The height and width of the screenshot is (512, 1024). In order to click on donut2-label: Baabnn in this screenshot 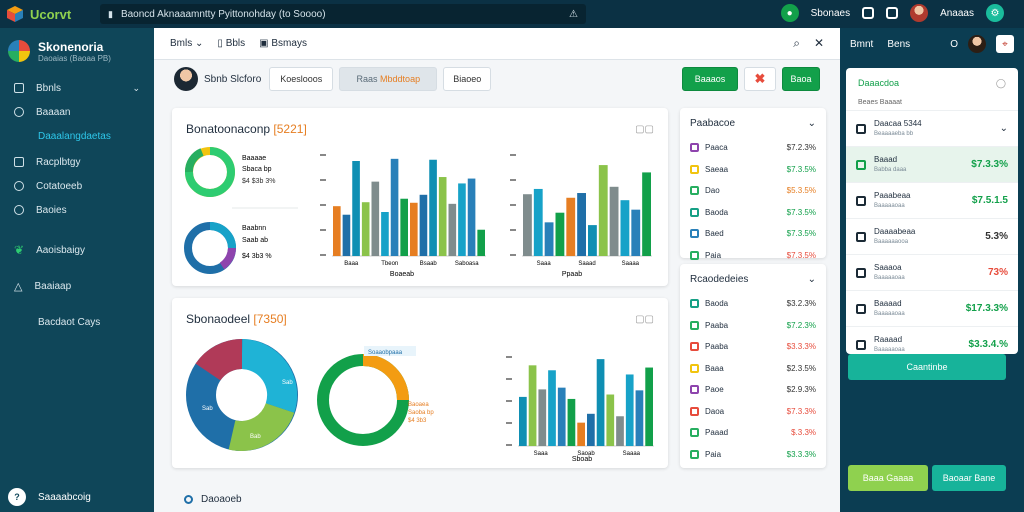, I will do `click(254, 228)`.